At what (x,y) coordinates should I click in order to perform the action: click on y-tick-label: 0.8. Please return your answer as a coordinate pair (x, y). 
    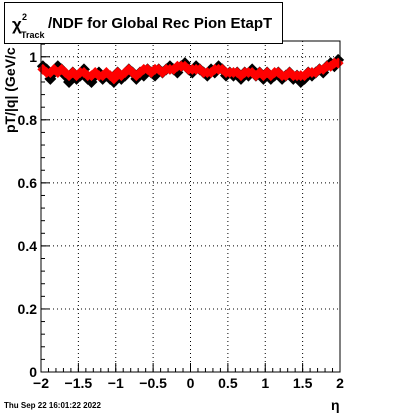
    Looking at the image, I should click on (28, 120).